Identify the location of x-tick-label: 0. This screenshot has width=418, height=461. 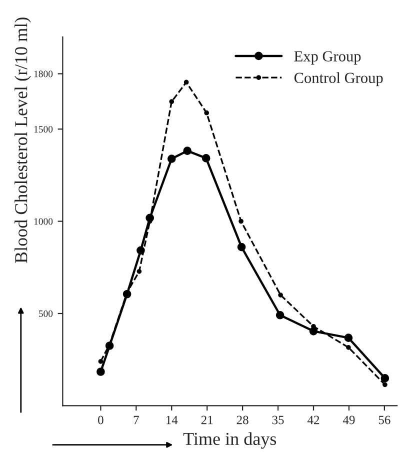
(101, 420).